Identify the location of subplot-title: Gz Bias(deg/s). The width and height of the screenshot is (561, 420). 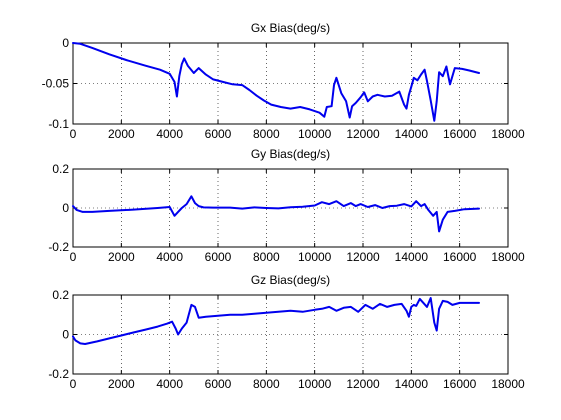
(290, 280).